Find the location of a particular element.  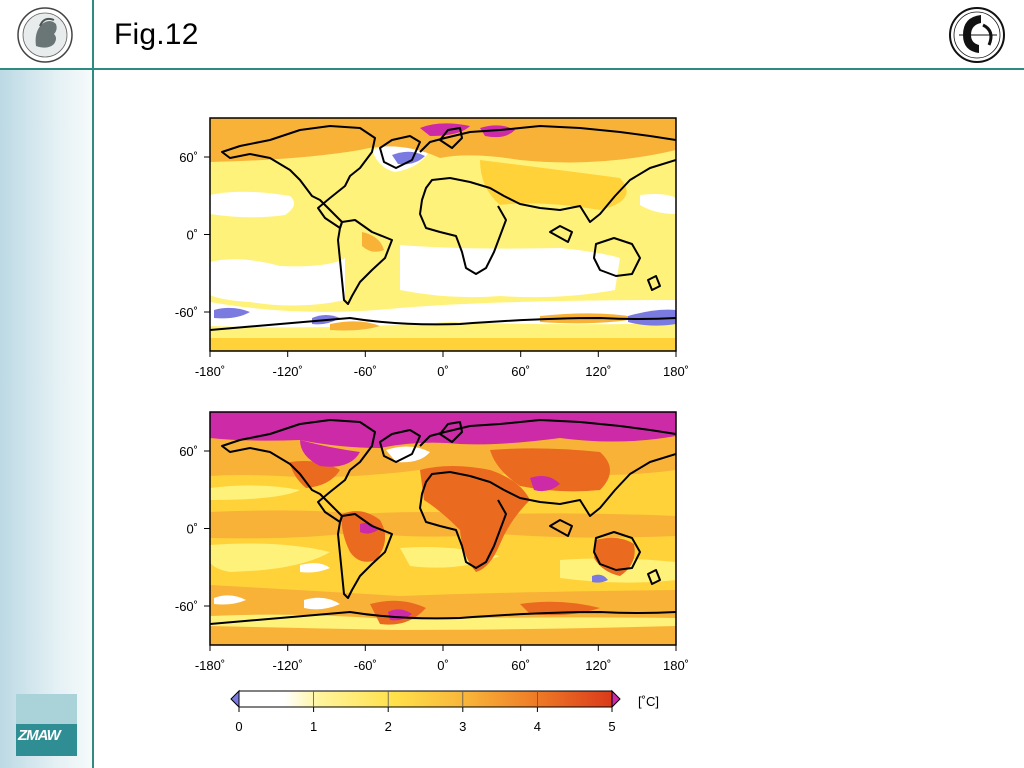

bottom-map-lon-tick: 180˚ is located at coordinates (676, 665).